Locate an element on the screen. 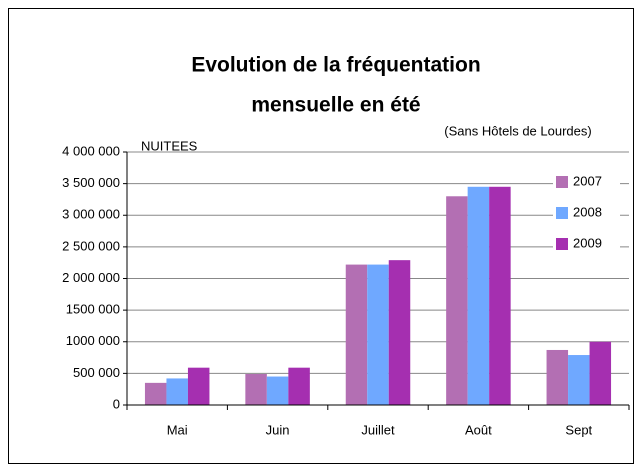 Image resolution: width=642 pixels, height=472 pixels. x-tick-label: Mai is located at coordinates (177, 429).